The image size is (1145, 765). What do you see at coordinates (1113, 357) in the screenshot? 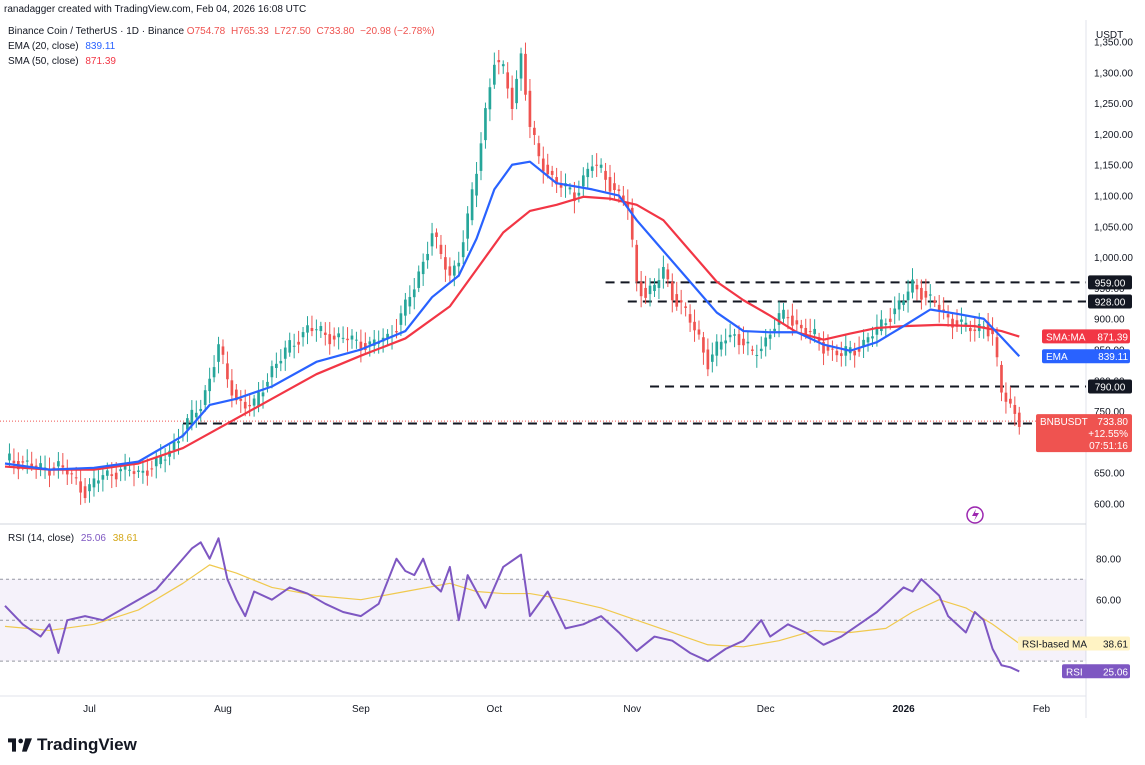
I see `ema-tag-value: 839.11` at bounding box center [1113, 357].